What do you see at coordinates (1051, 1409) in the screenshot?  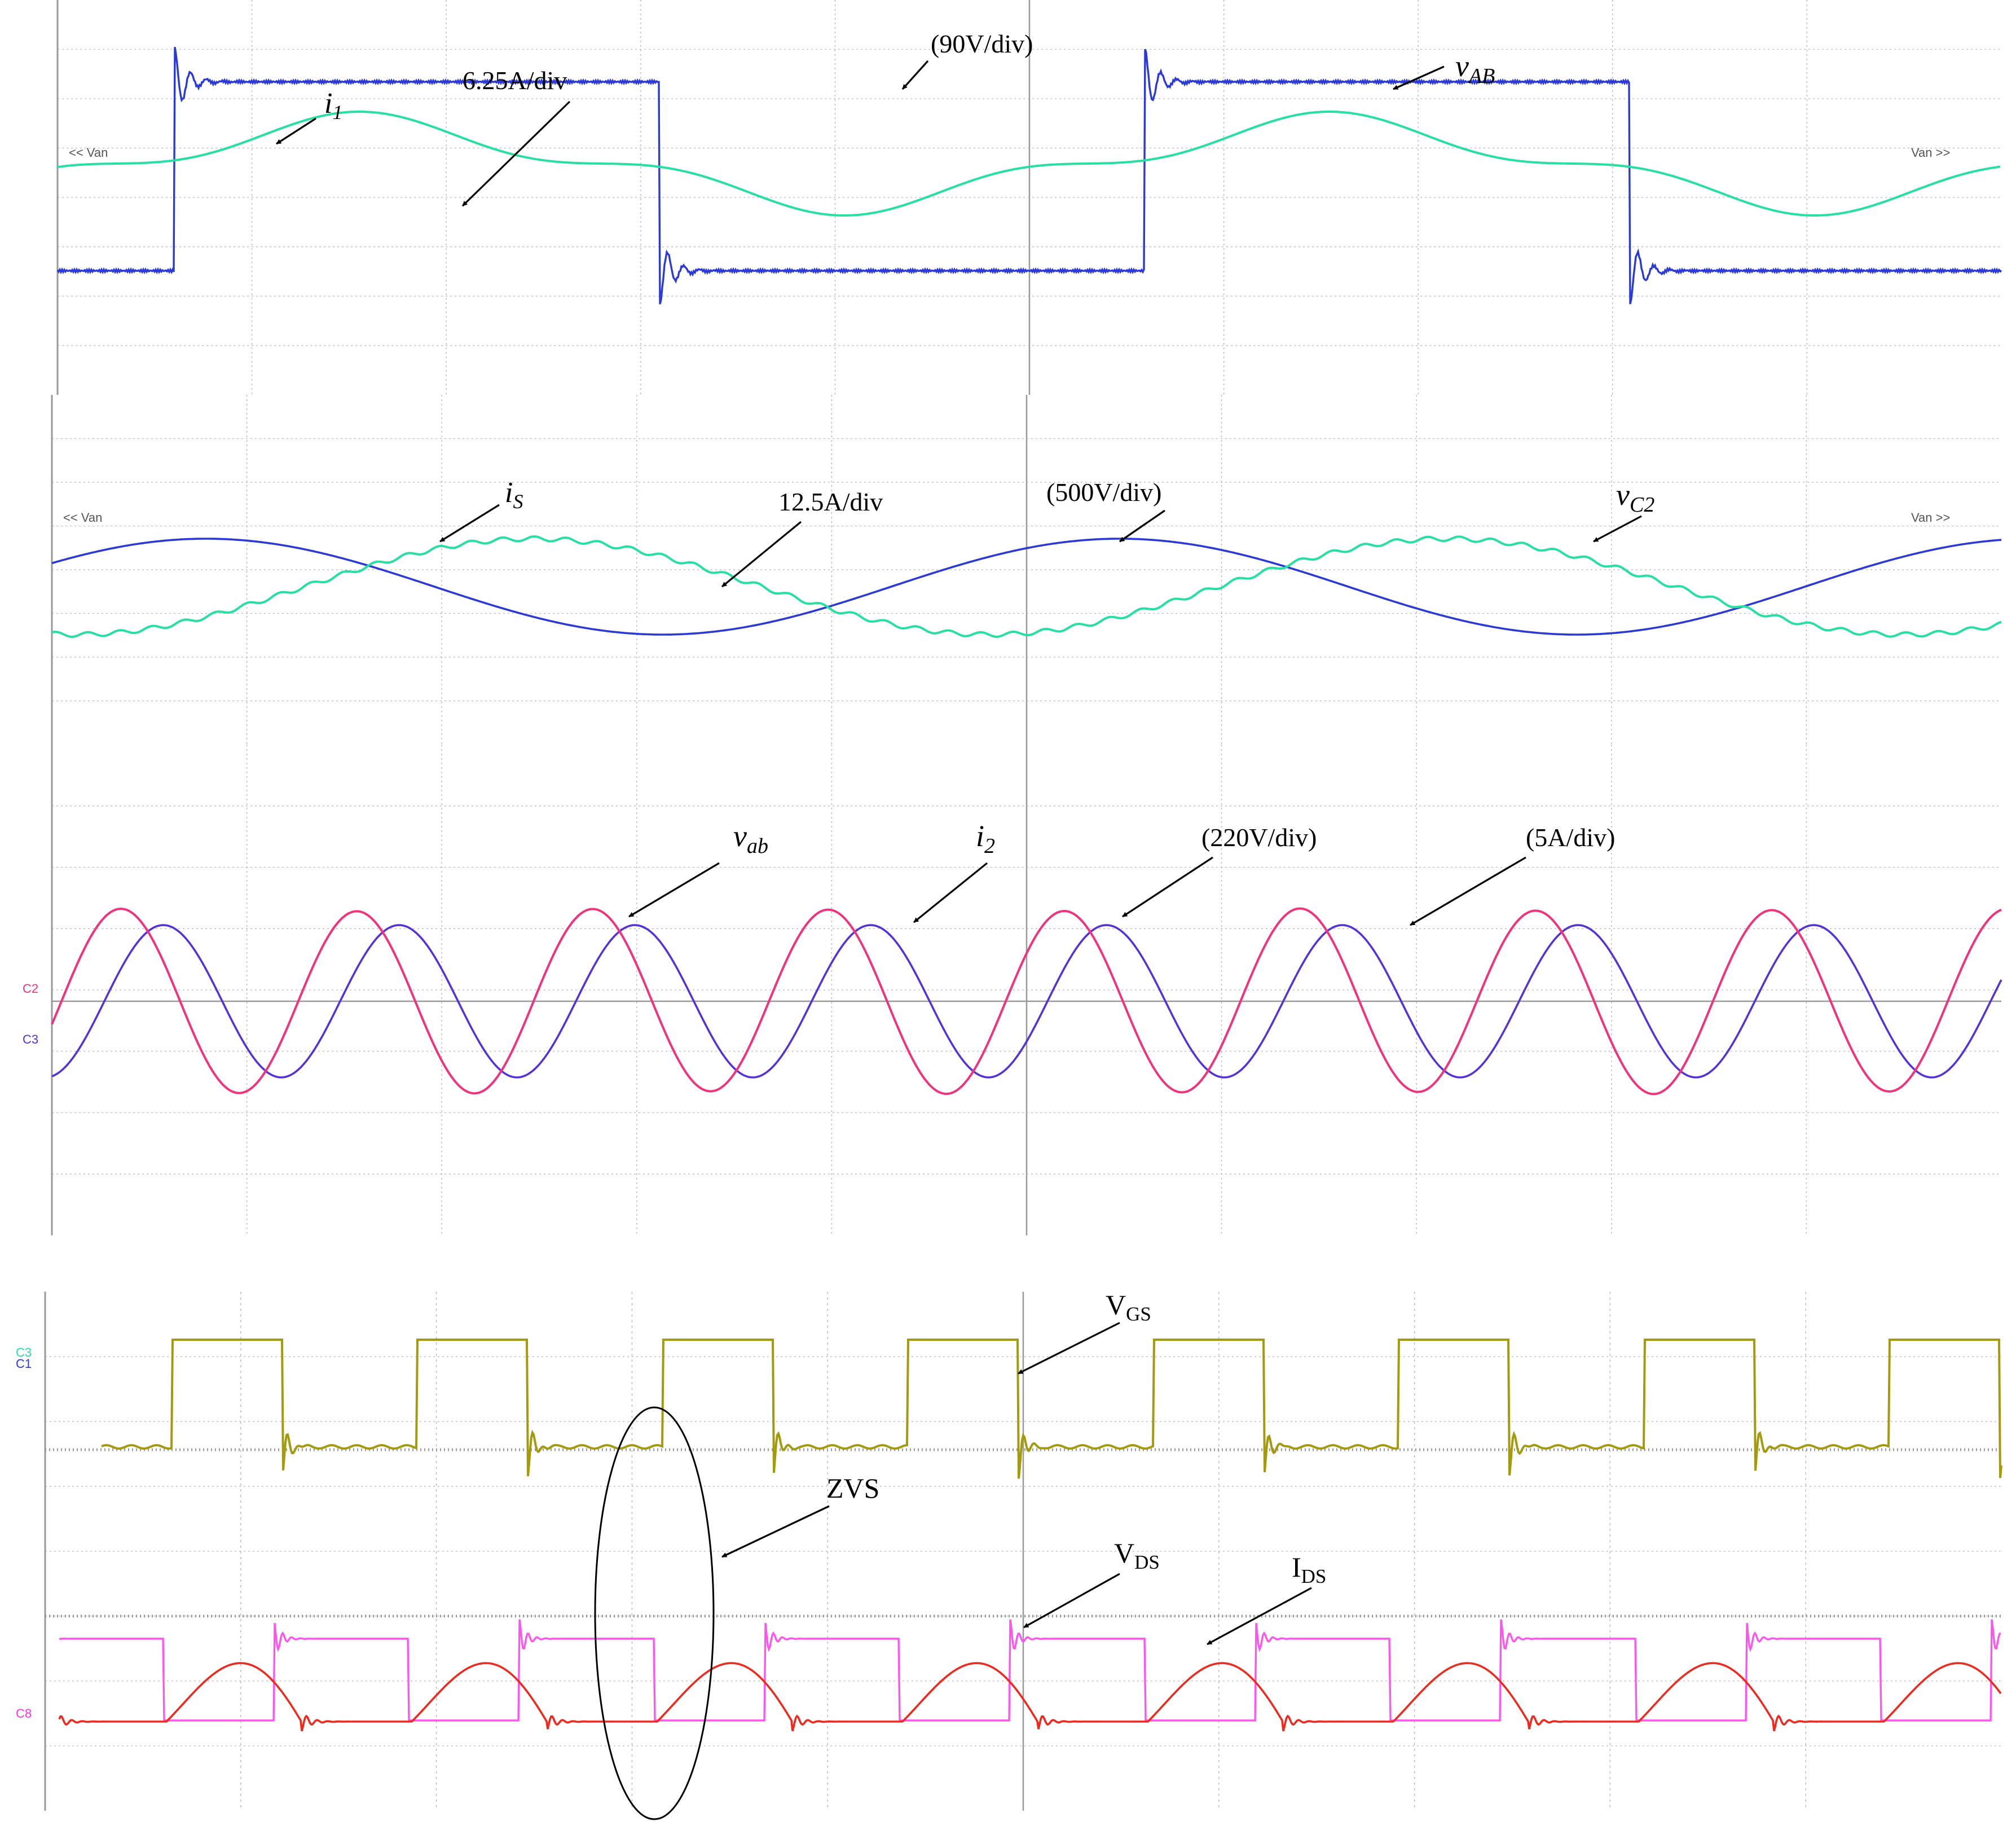 I see `trace-VGS` at bounding box center [1051, 1409].